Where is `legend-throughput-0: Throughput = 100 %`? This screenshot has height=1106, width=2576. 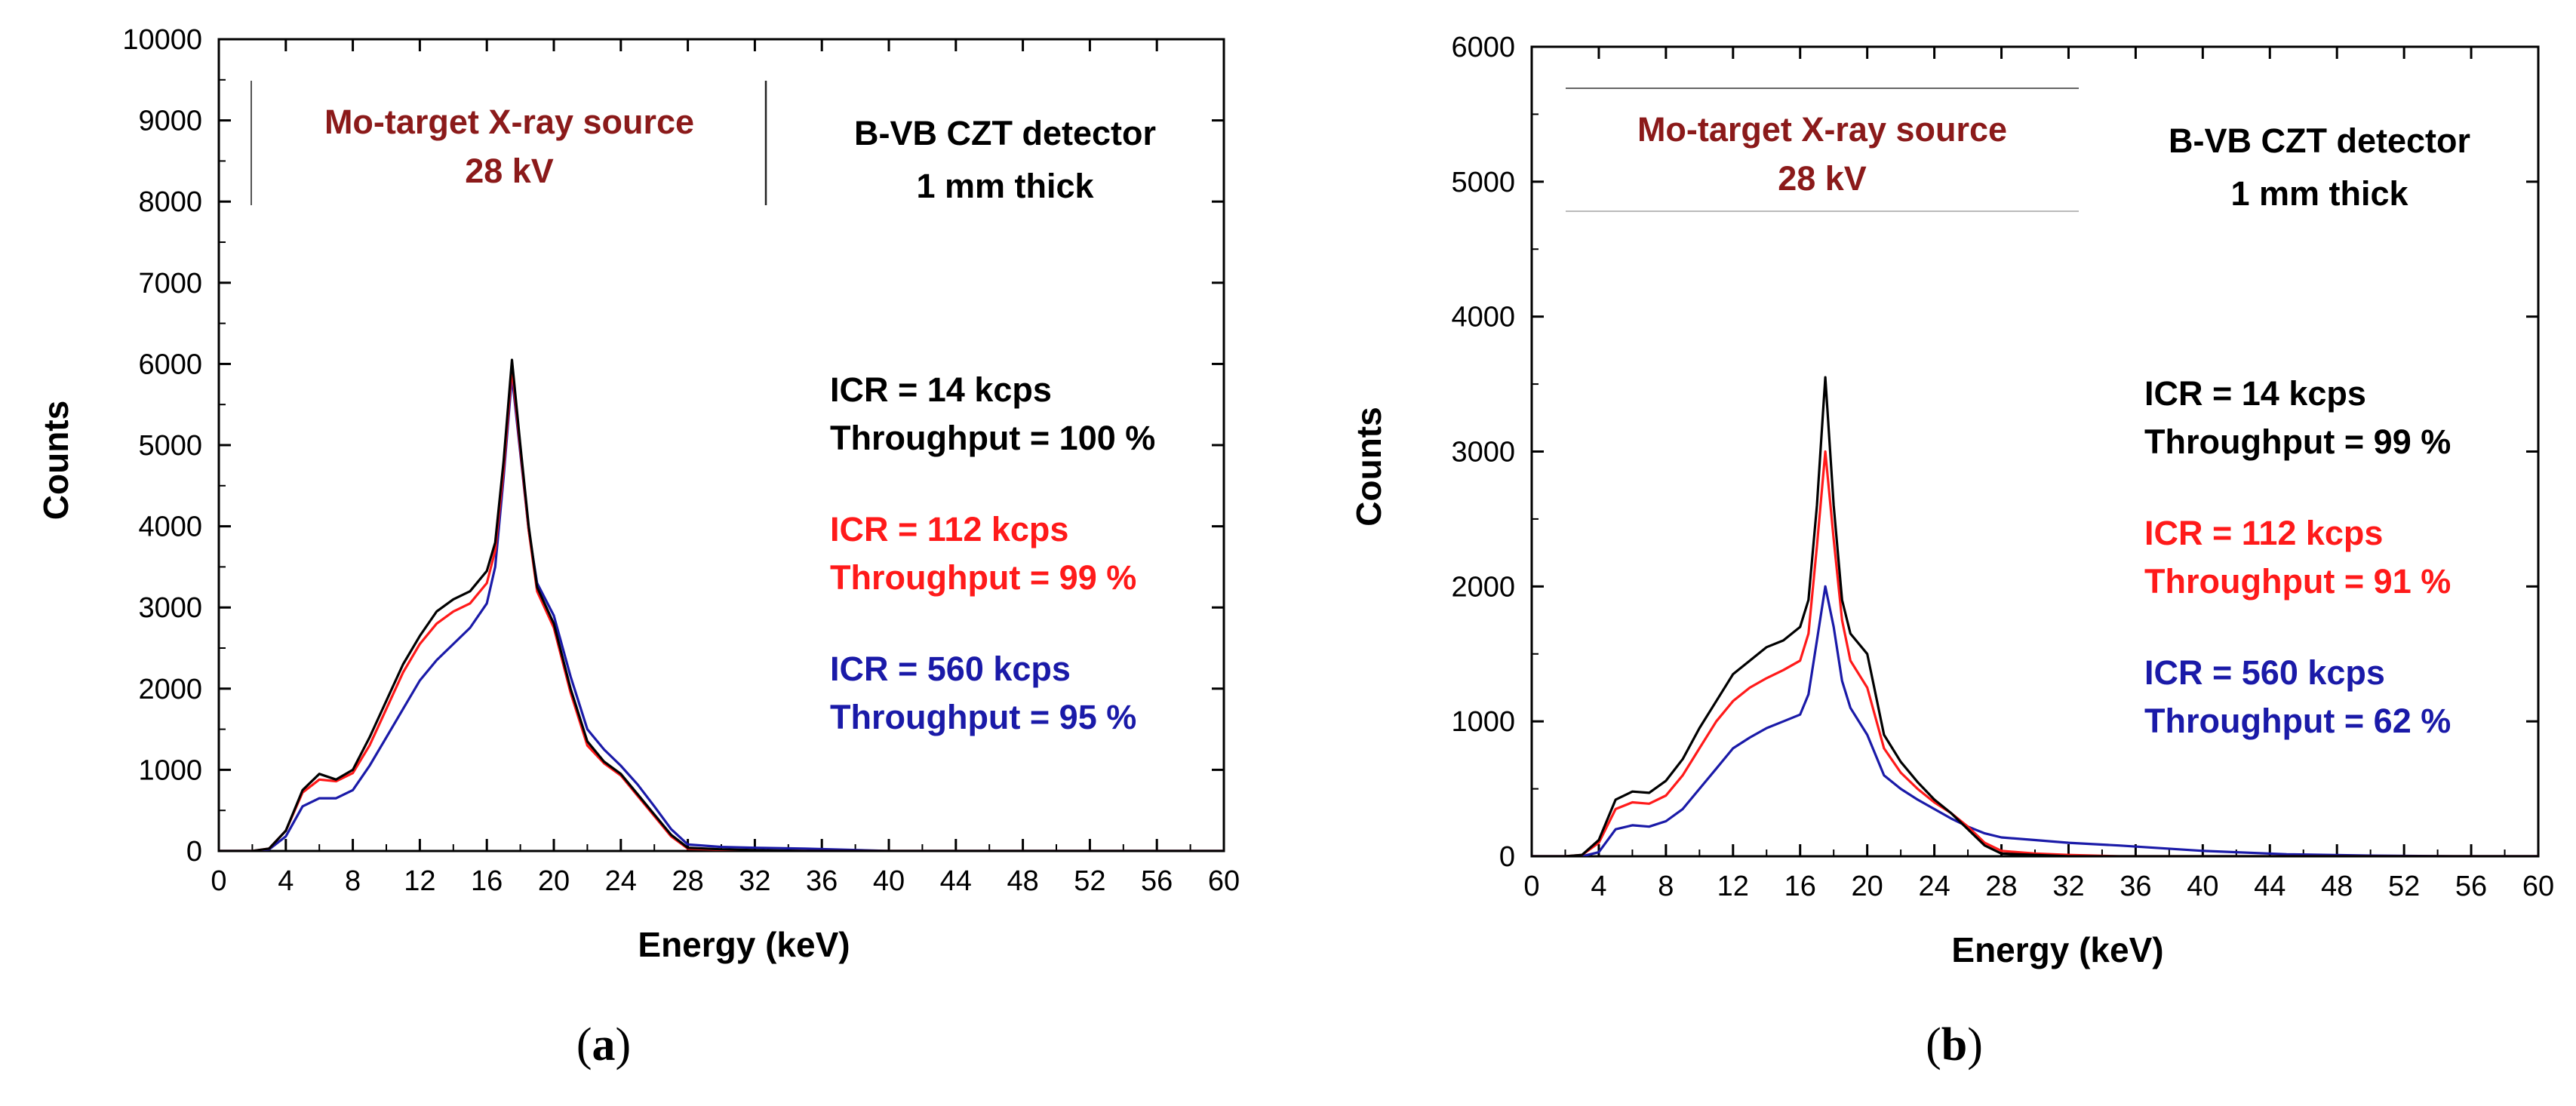 legend-throughput-0: Throughput = 100 % is located at coordinates (992, 438).